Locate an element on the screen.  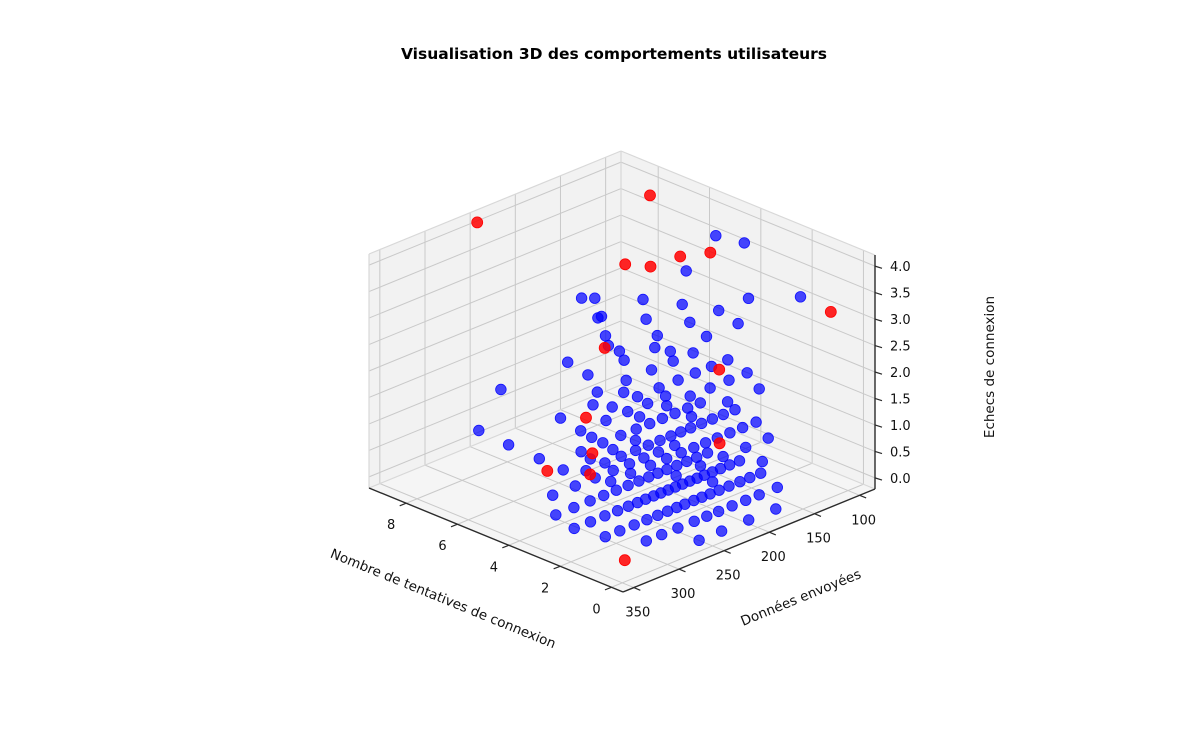
x-tick-label: 6 is located at coordinates (442, 546).